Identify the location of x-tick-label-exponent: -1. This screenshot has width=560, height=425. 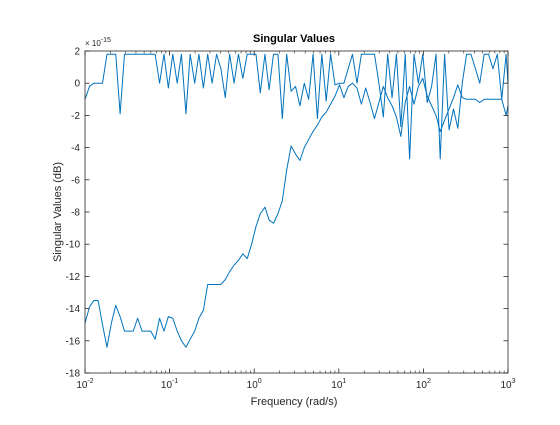
(175, 381).